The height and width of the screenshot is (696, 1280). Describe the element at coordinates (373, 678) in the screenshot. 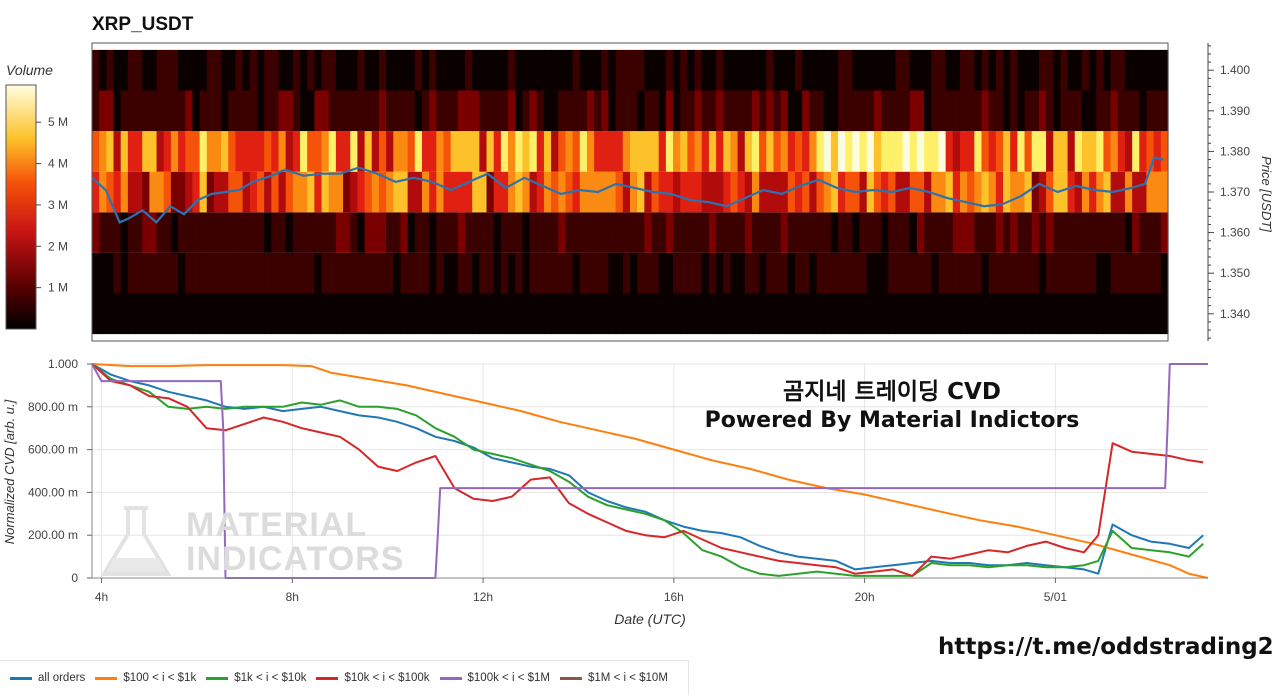

I see `legend-item: $10k < i < $100k` at that location.